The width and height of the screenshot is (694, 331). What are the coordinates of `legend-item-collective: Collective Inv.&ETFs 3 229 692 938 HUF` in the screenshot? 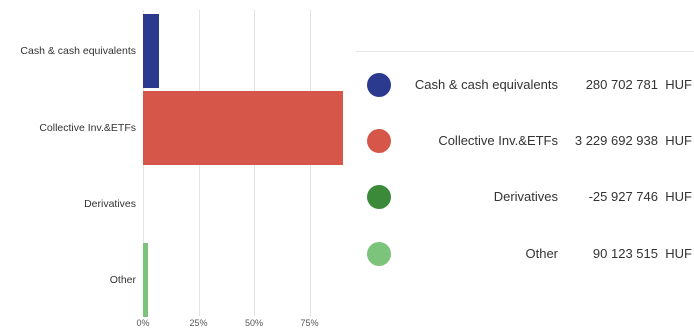 It's located at (525, 141).